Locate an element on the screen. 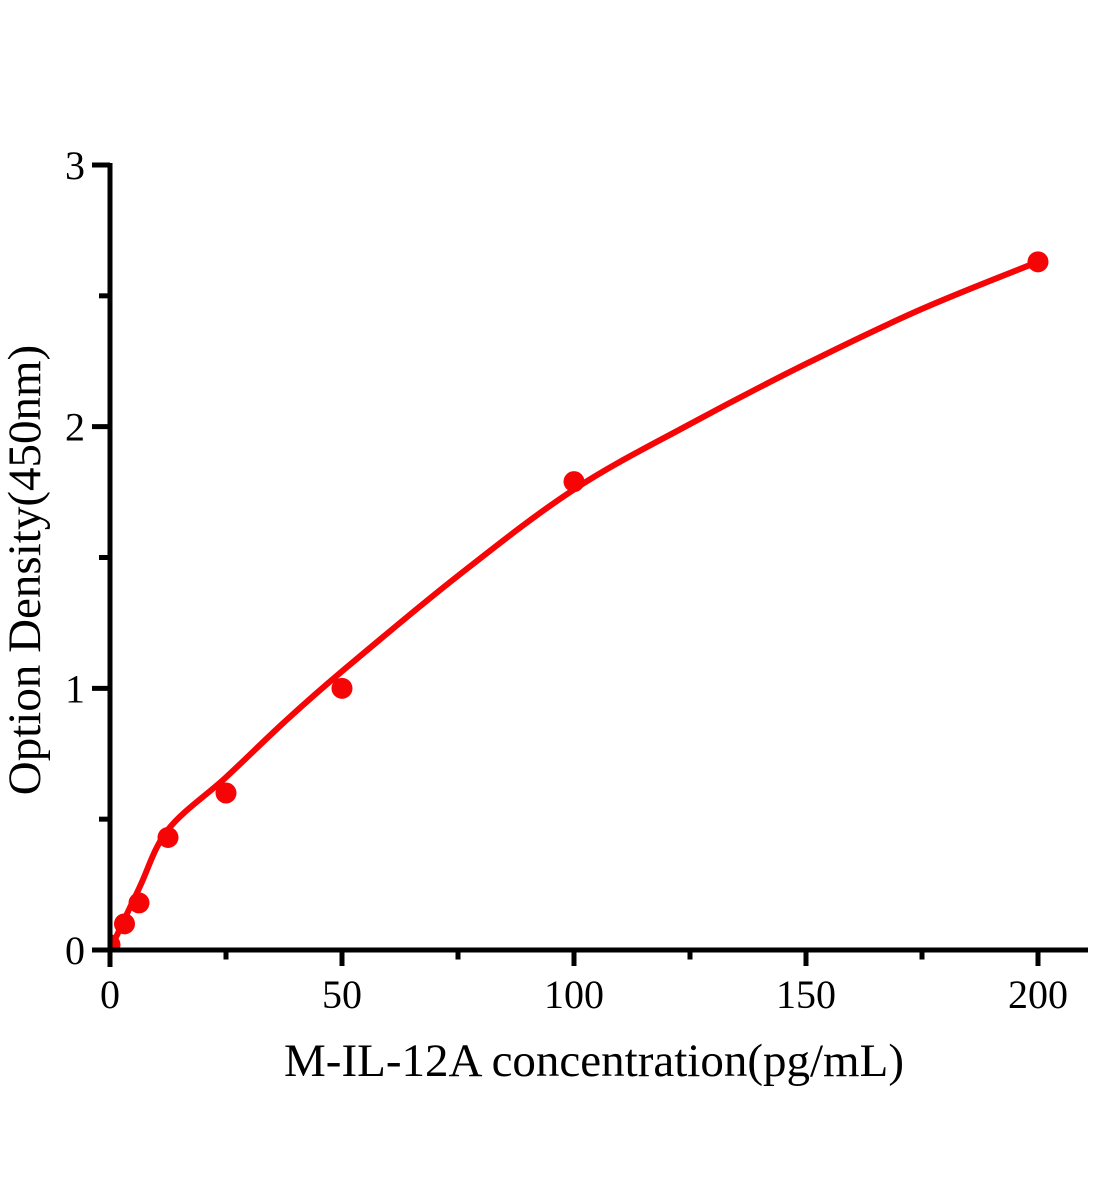  y-tick-label: 0 is located at coordinates (75, 950).